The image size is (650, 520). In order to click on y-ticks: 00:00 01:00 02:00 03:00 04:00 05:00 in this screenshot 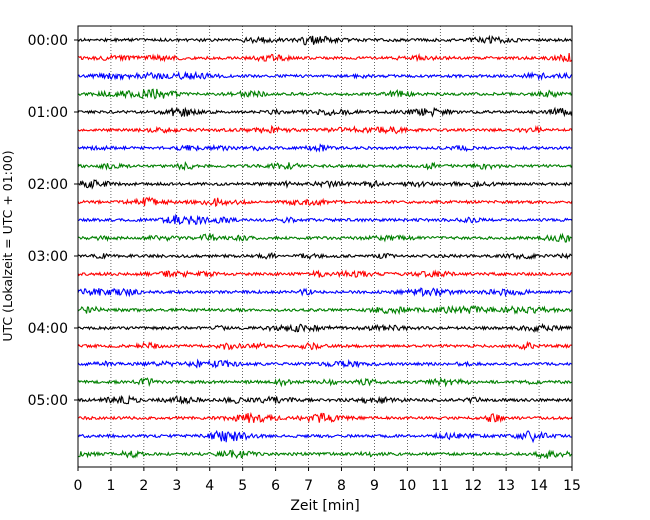, I will do `click(53, 221)`.